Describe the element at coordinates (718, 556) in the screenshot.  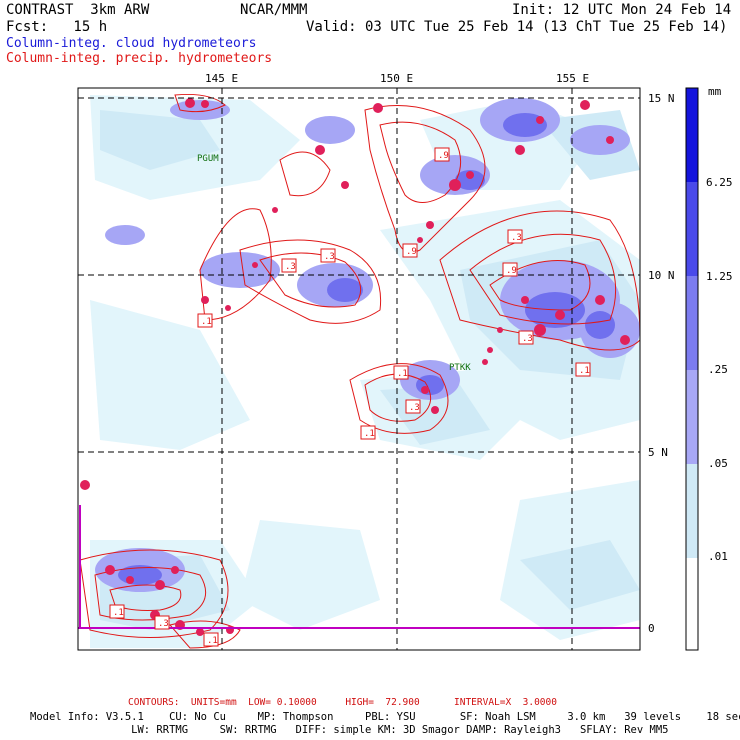
I see `colorbar-label-0-01: .01` at that location.